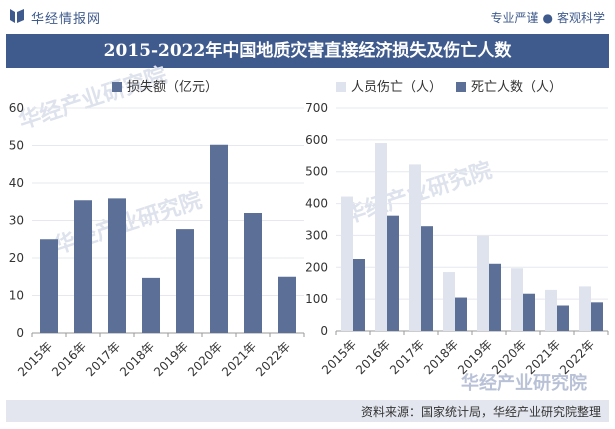 The height and width of the screenshot is (429, 615). What do you see at coordinates (316, 267) in the screenshot?
I see `y-tick-label: 200` at bounding box center [316, 267].